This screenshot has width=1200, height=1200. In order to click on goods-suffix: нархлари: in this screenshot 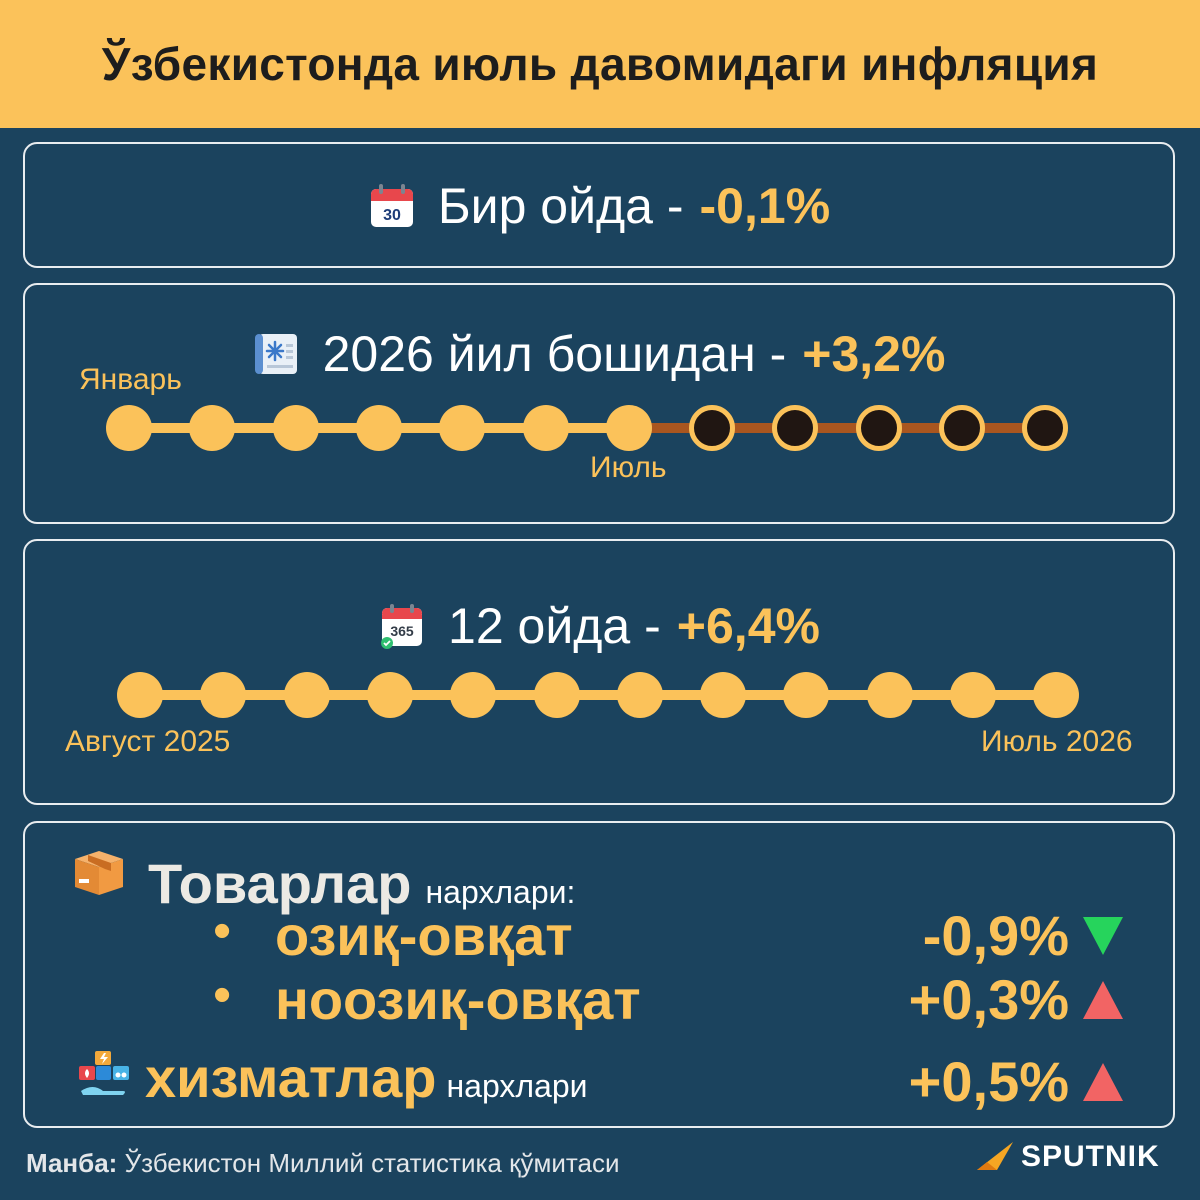, I will do `click(500, 892)`.